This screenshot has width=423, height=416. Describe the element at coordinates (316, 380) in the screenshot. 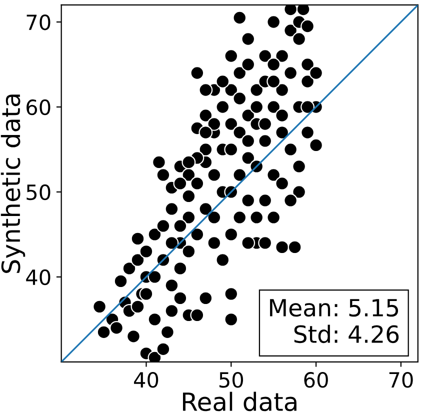

I see `x-tick-label: 60` at that location.